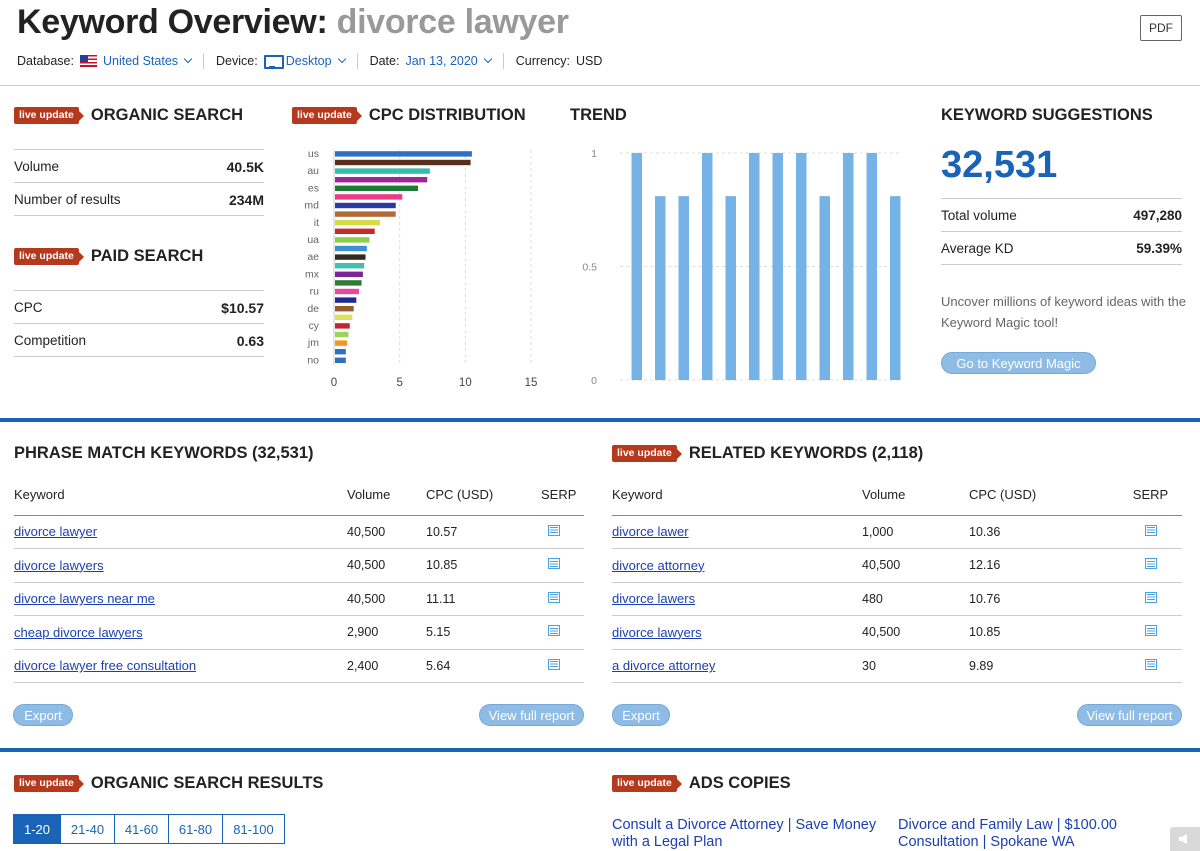  What do you see at coordinates (237, 61) in the screenshot?
I see `device-label: Device:` at bounding box center [237, 61].